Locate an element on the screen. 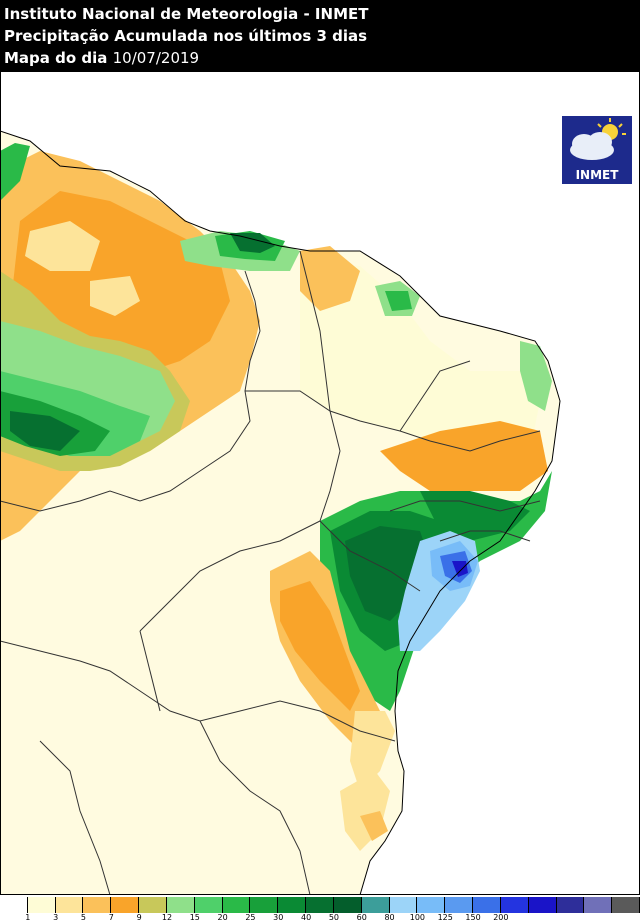 The image size is (640, 923). legend-tick-label: 1 is located at coordinates (28, 917).